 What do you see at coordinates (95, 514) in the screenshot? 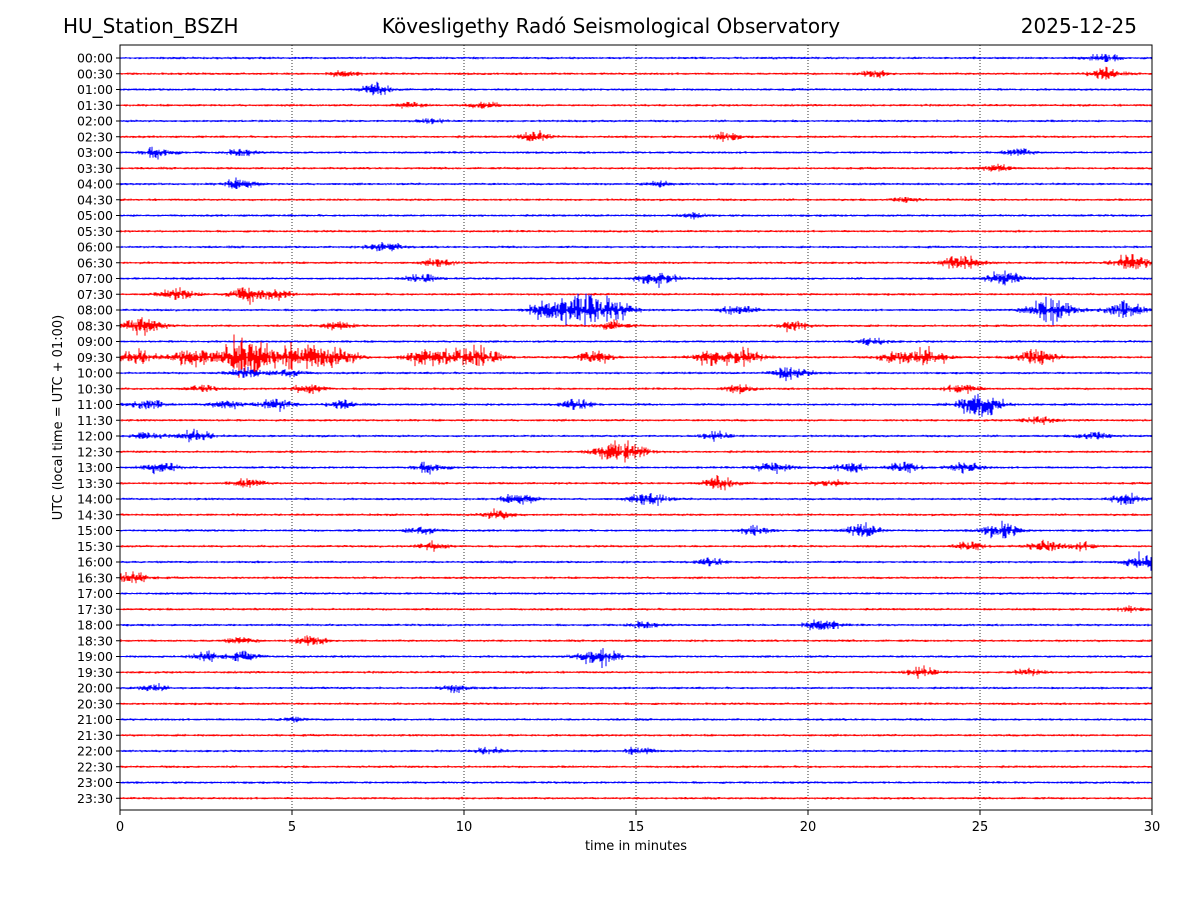
I see `y-tick-label: 14:30` at bounding box center [95, 514].